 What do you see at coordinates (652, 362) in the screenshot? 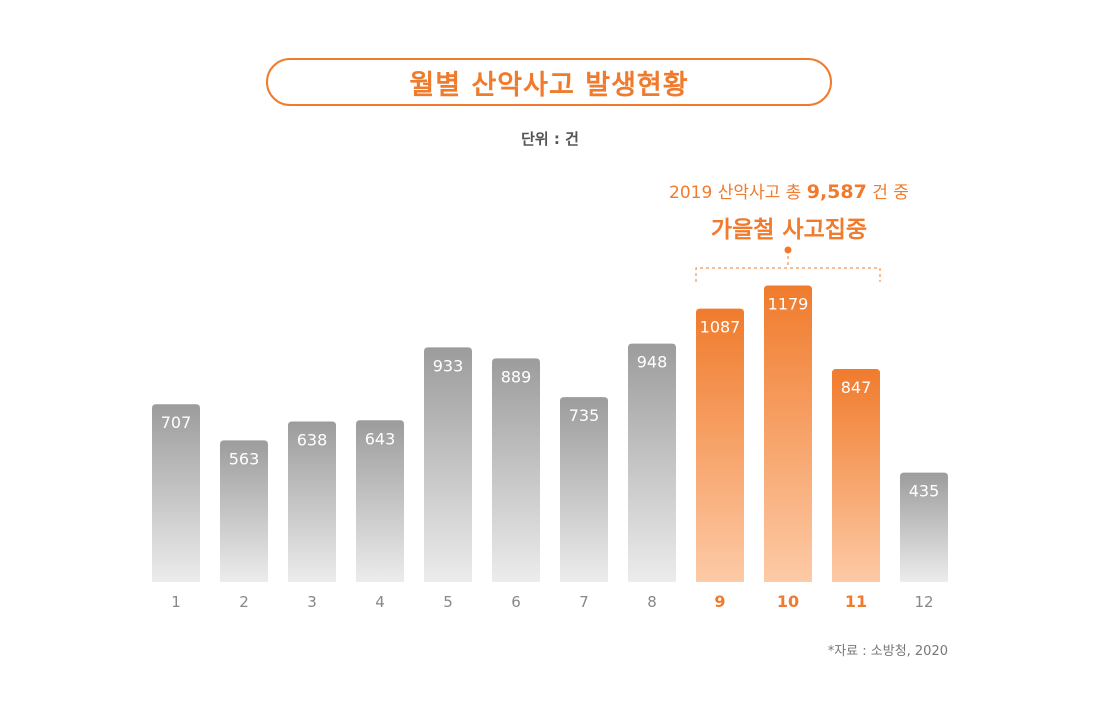
I see `value-label-8: 948` at bounding box center [652, 362].